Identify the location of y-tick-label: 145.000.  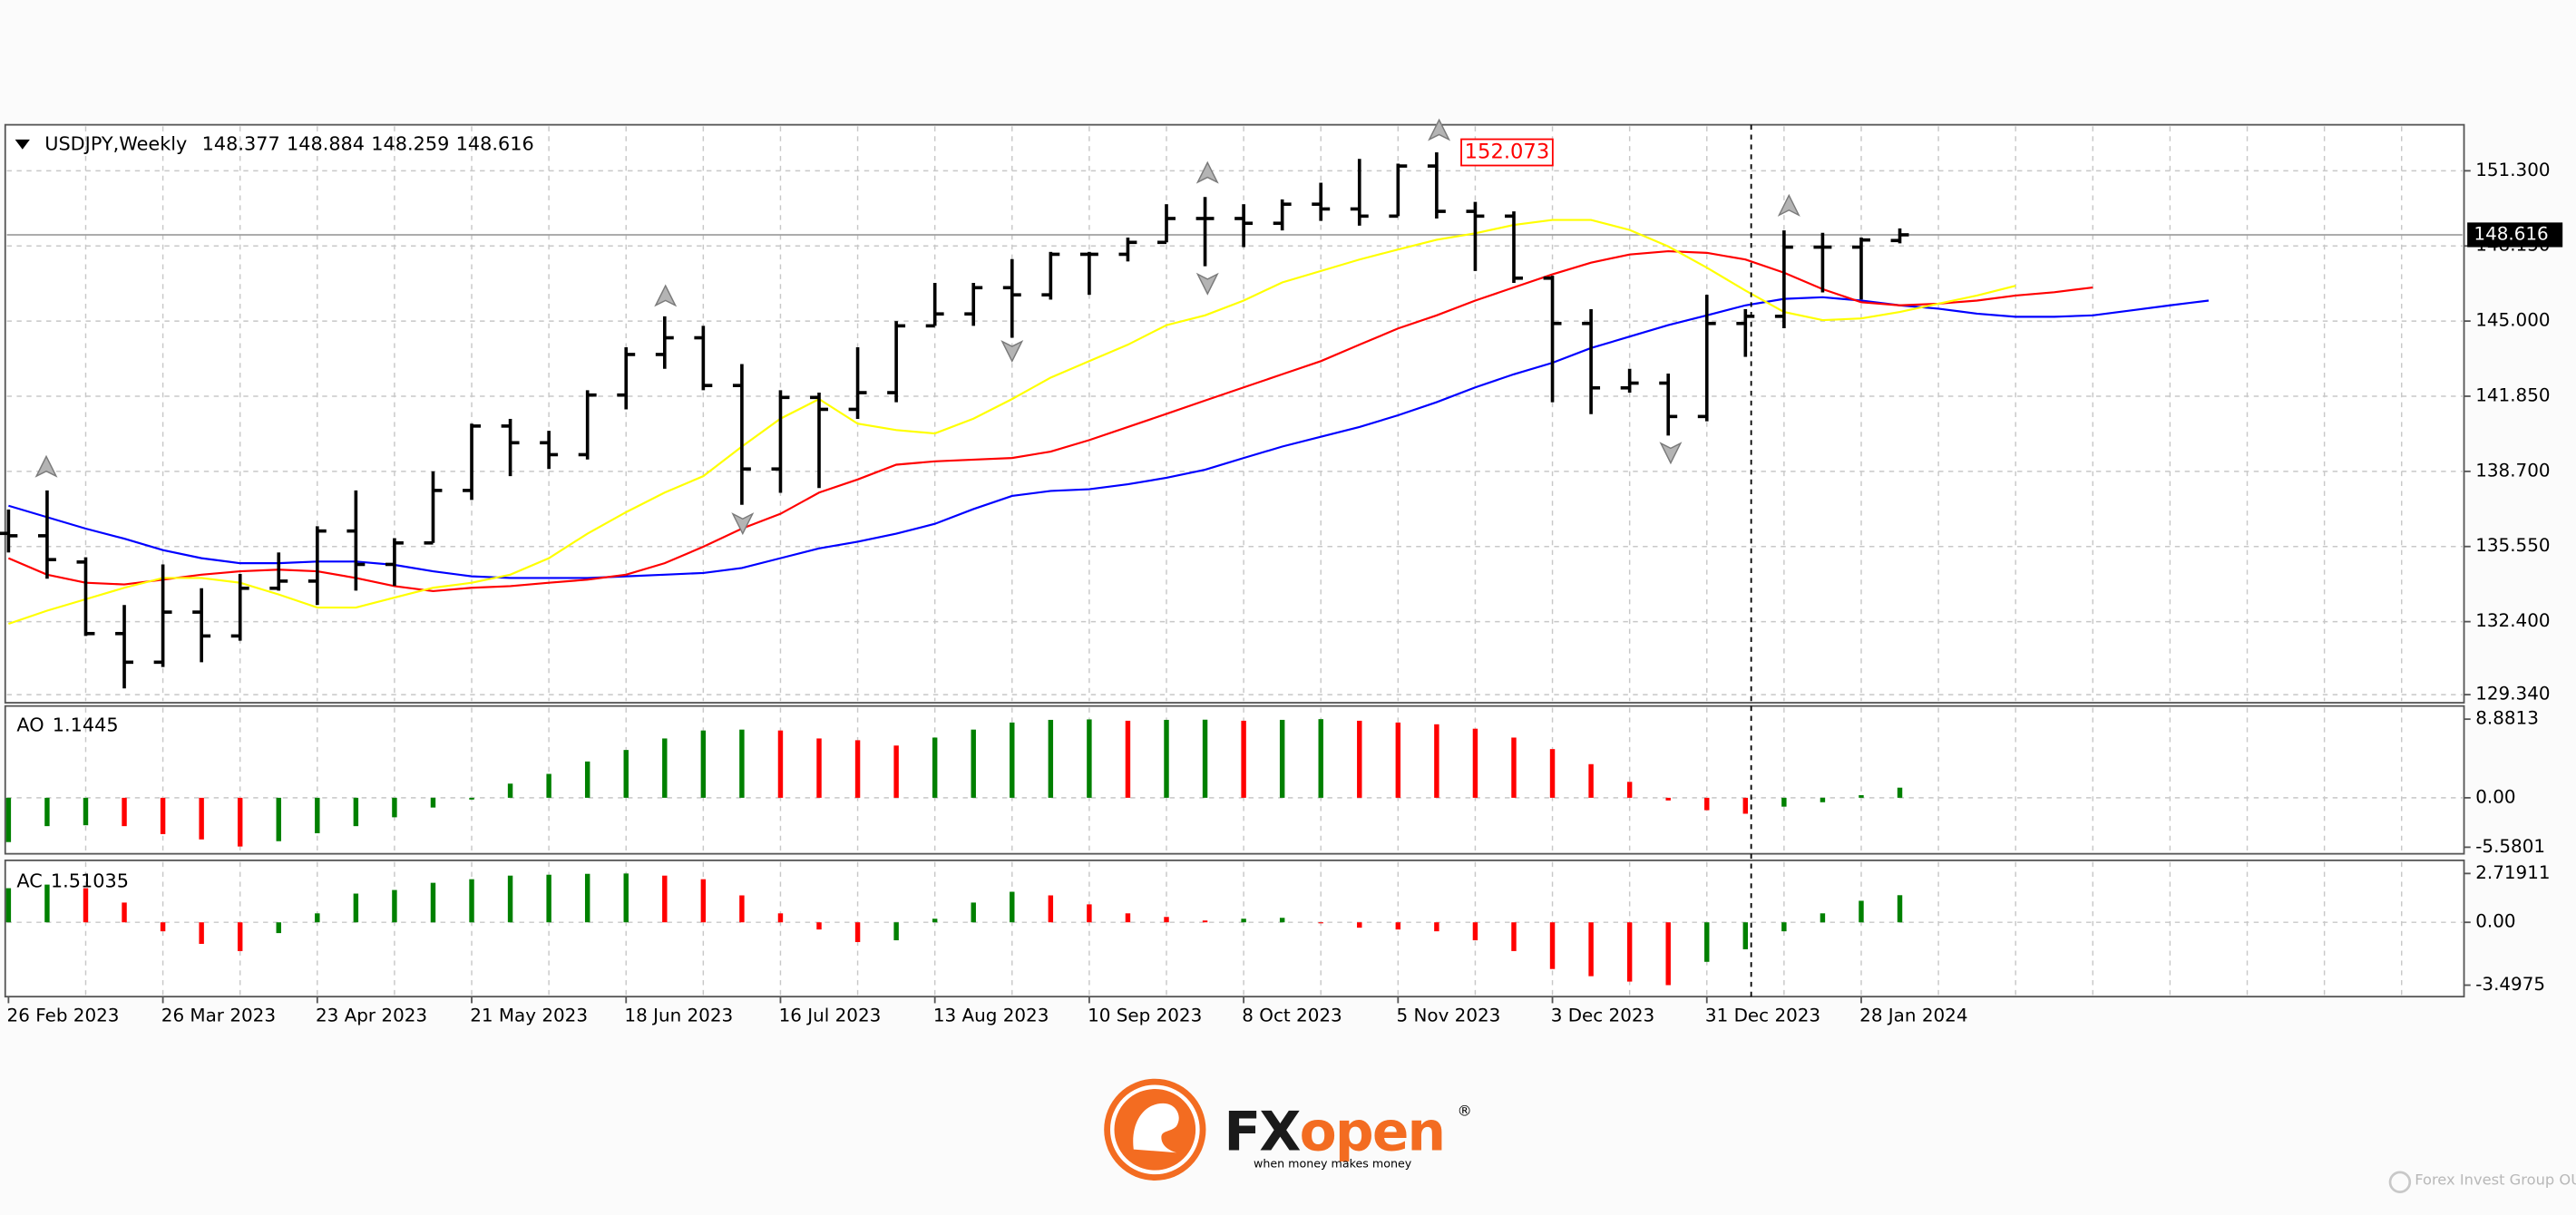
(2512, 320).